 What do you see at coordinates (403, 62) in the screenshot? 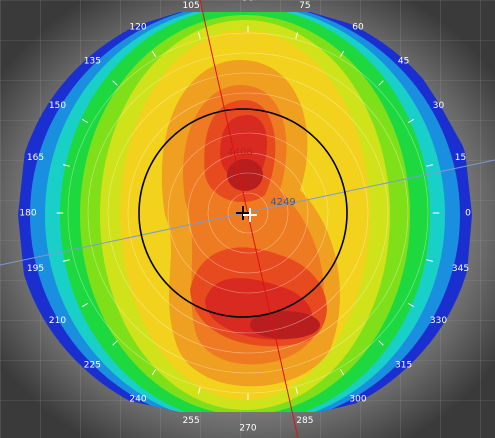
I see `angle-label: 45` at bounding box center [403, 62].